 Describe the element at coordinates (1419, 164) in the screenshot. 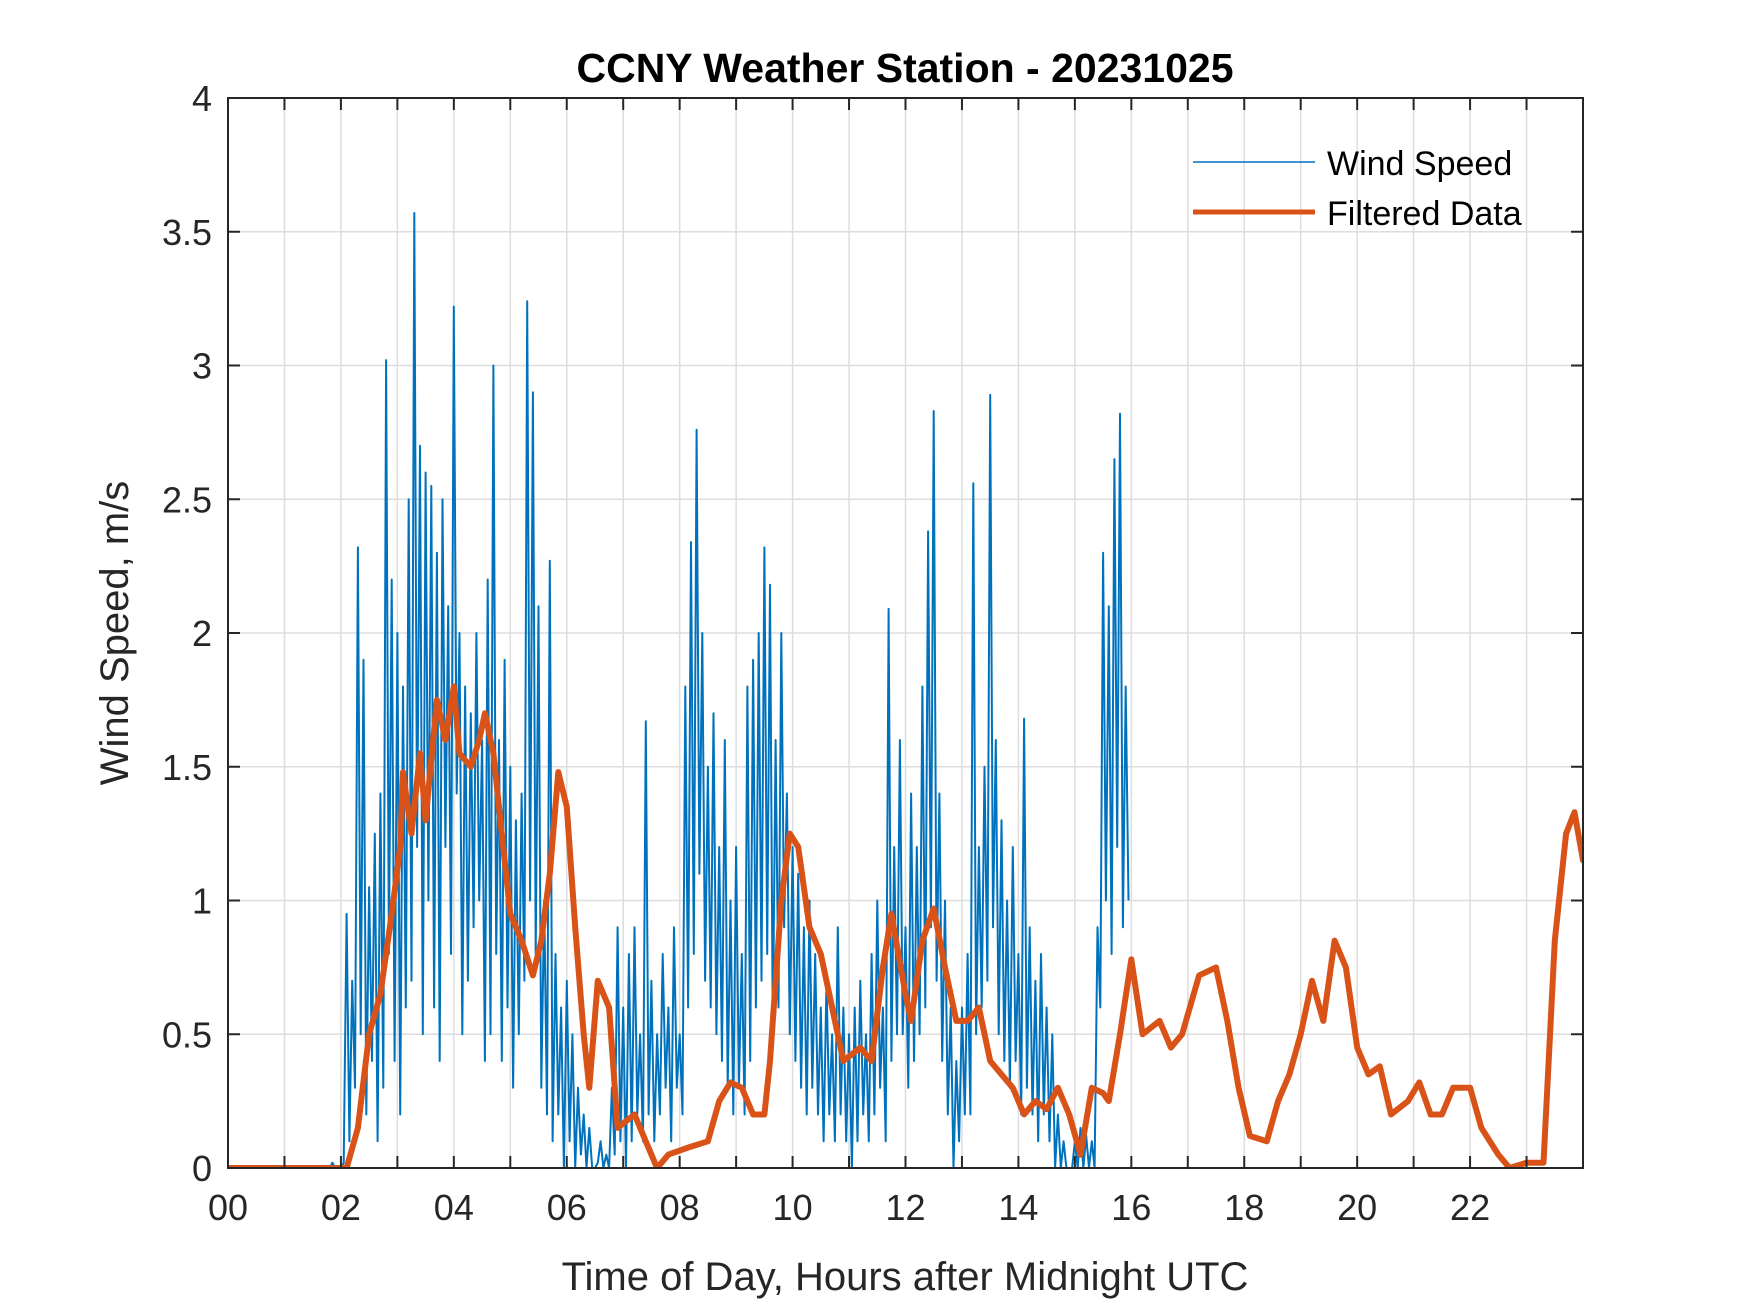

I see `legend-wind-speed-label: Wind Speed` at that location.